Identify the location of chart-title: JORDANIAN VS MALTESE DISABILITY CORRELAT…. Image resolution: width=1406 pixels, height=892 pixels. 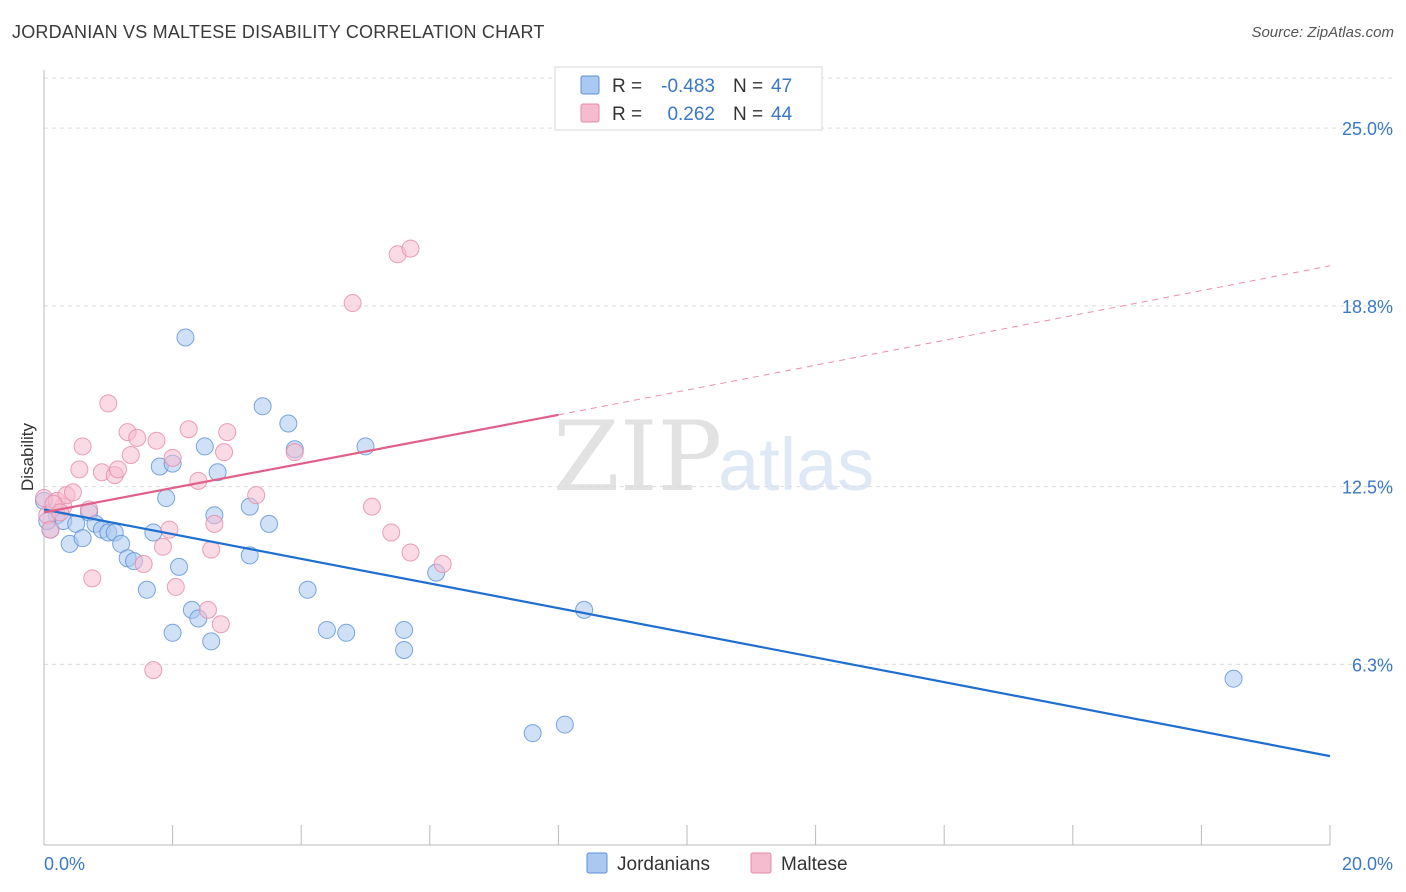
(278, 32).